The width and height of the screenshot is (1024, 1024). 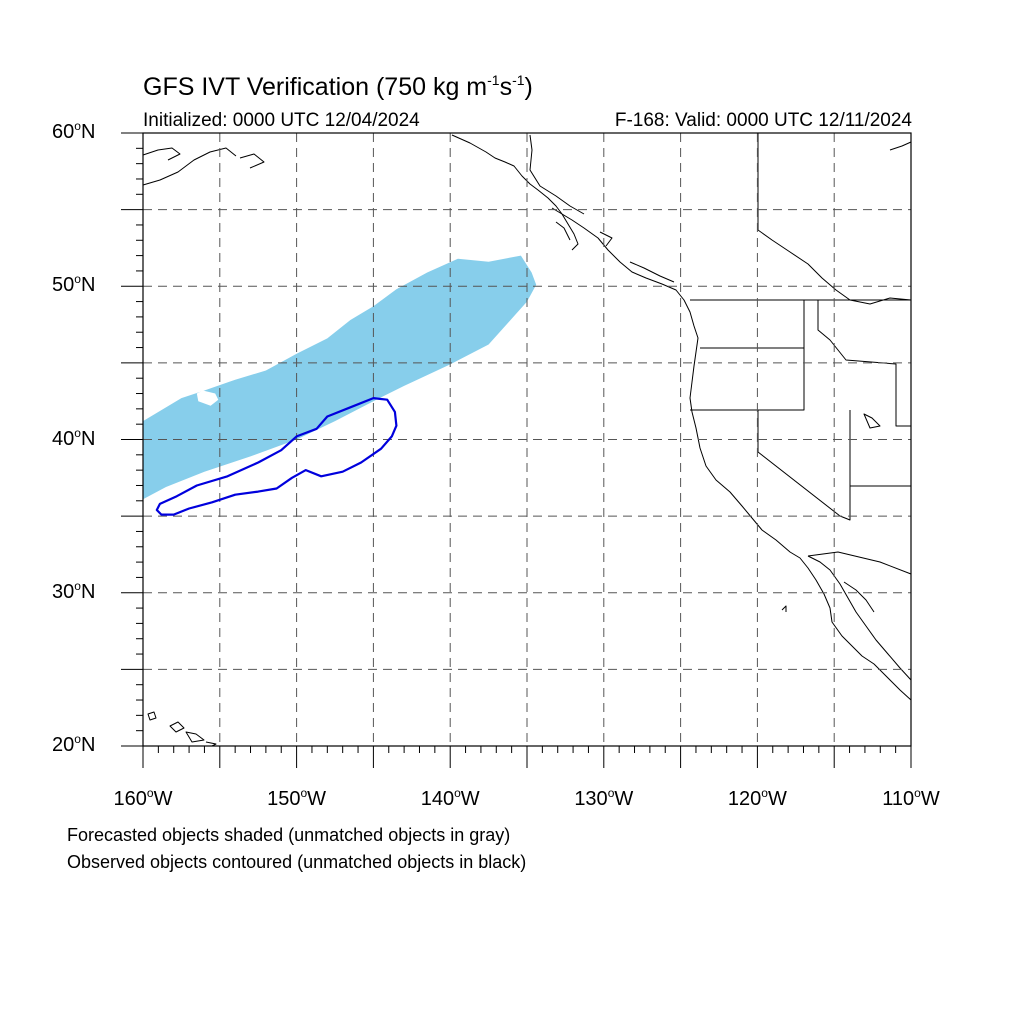 What do you see at coordinates (859, 563) in the screenshot?
I see `border-us-mexico` at bounding box center [859, 563].